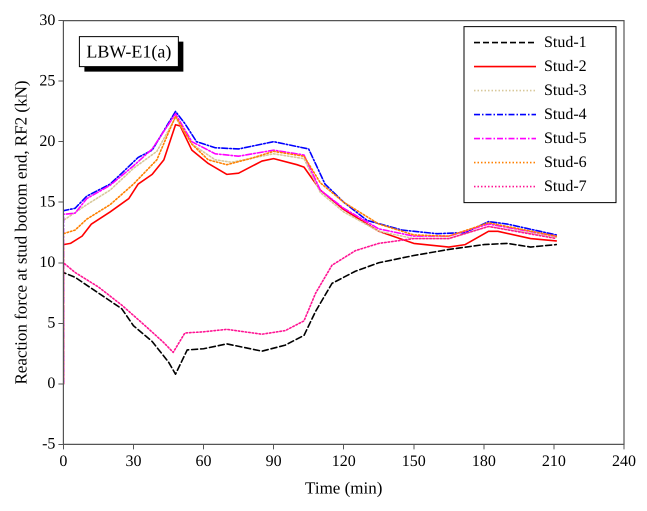 This screenshot has height=511, width=647. What do you see at coordinates (565, 66) in the screenshot?
I see `legend-label: Stud-2` at bounding box center [565, 66].